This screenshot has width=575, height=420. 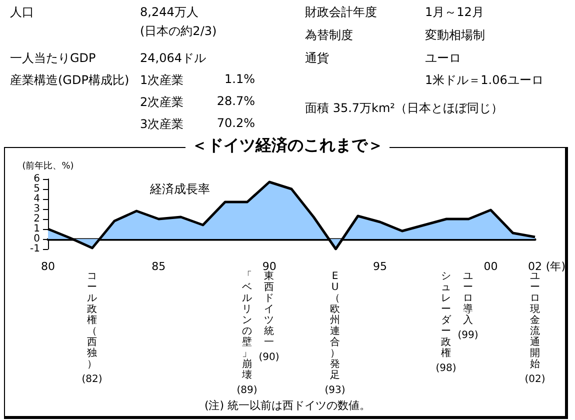 I want to click on text: (99), so click(x=468, y=335).